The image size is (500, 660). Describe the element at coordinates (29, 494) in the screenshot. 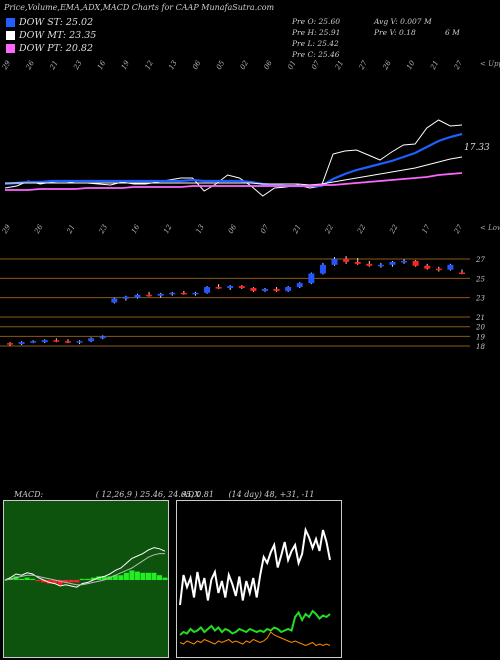

I see `macd-title: MACD:` at that location.